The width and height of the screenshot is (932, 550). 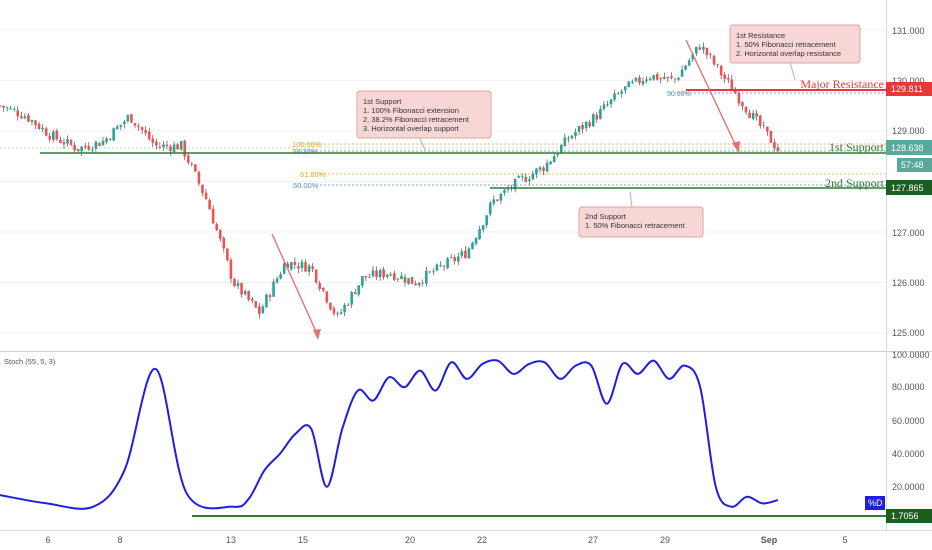 I want to click on time-axis: 6 8 13 15 20 22 27 29 Sep 5, so click(x=446, y=540).